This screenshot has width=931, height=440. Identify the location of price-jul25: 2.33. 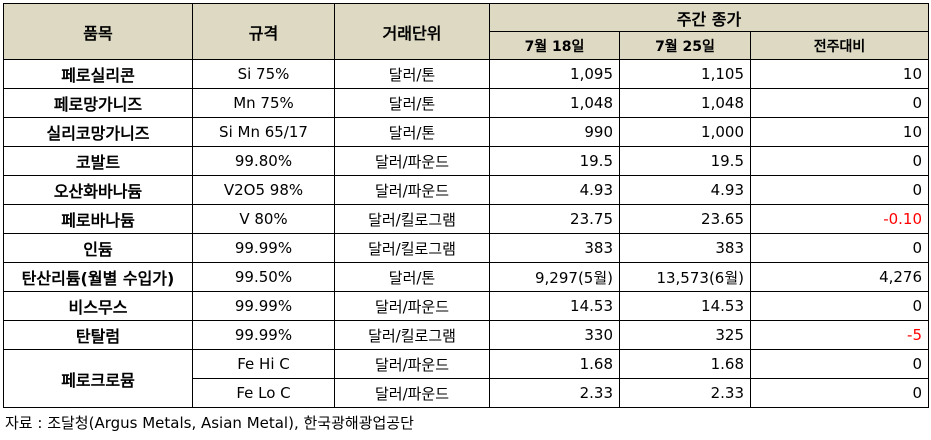
(685, 393).